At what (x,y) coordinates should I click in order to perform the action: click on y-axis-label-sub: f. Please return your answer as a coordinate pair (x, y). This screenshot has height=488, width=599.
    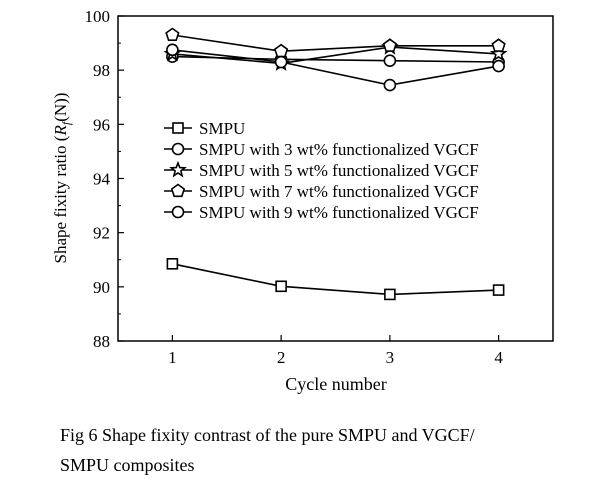
    Looking at the image, I should click on (66, 122).